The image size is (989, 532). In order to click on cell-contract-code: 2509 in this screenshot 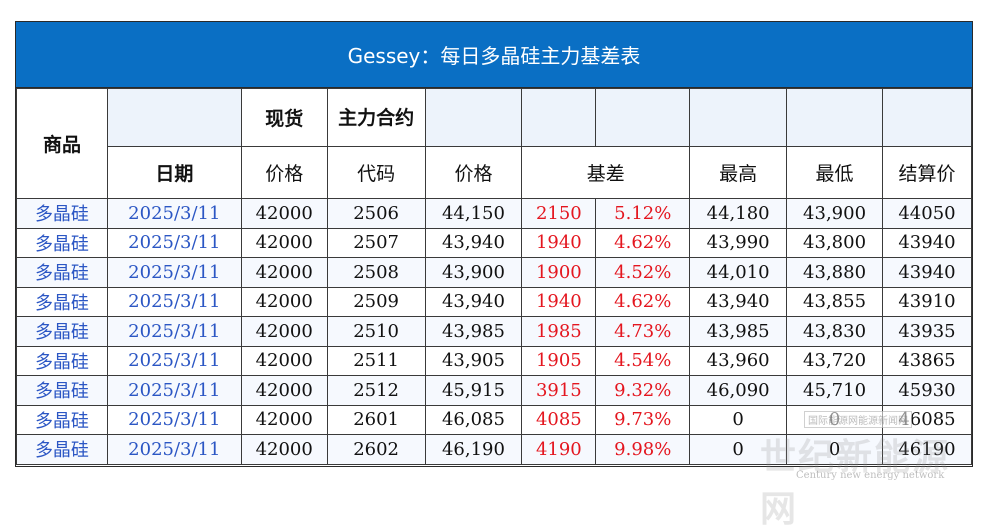, I will do `click(376, 301)`.